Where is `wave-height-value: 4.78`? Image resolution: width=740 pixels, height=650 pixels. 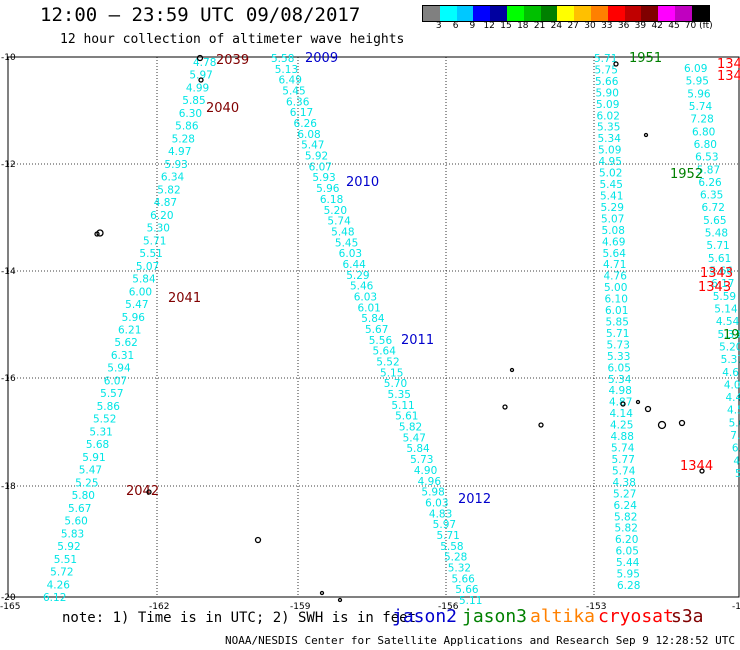
wave-height-value: 4.78 is located at coordinates (204, 63).